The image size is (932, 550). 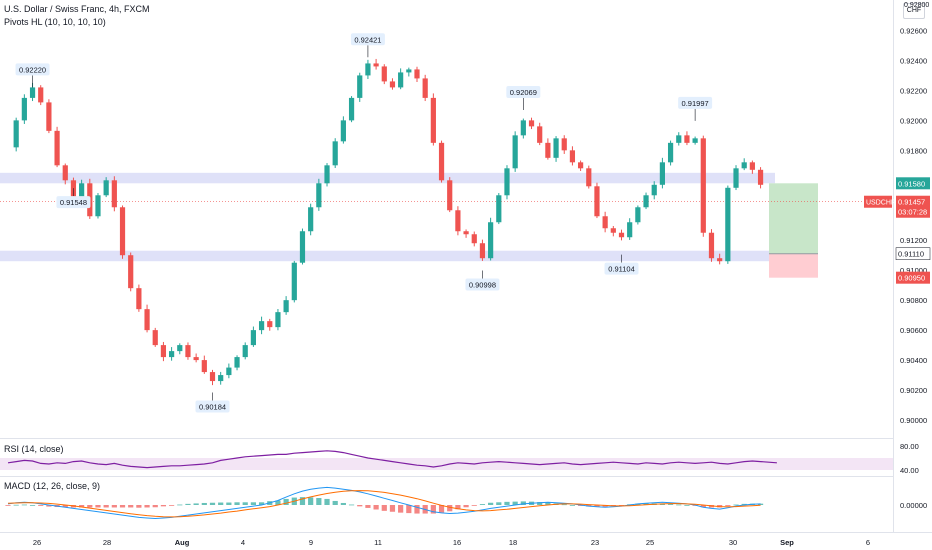 I want to click on time-axis-tick: 9, so click(x=311, y=542).